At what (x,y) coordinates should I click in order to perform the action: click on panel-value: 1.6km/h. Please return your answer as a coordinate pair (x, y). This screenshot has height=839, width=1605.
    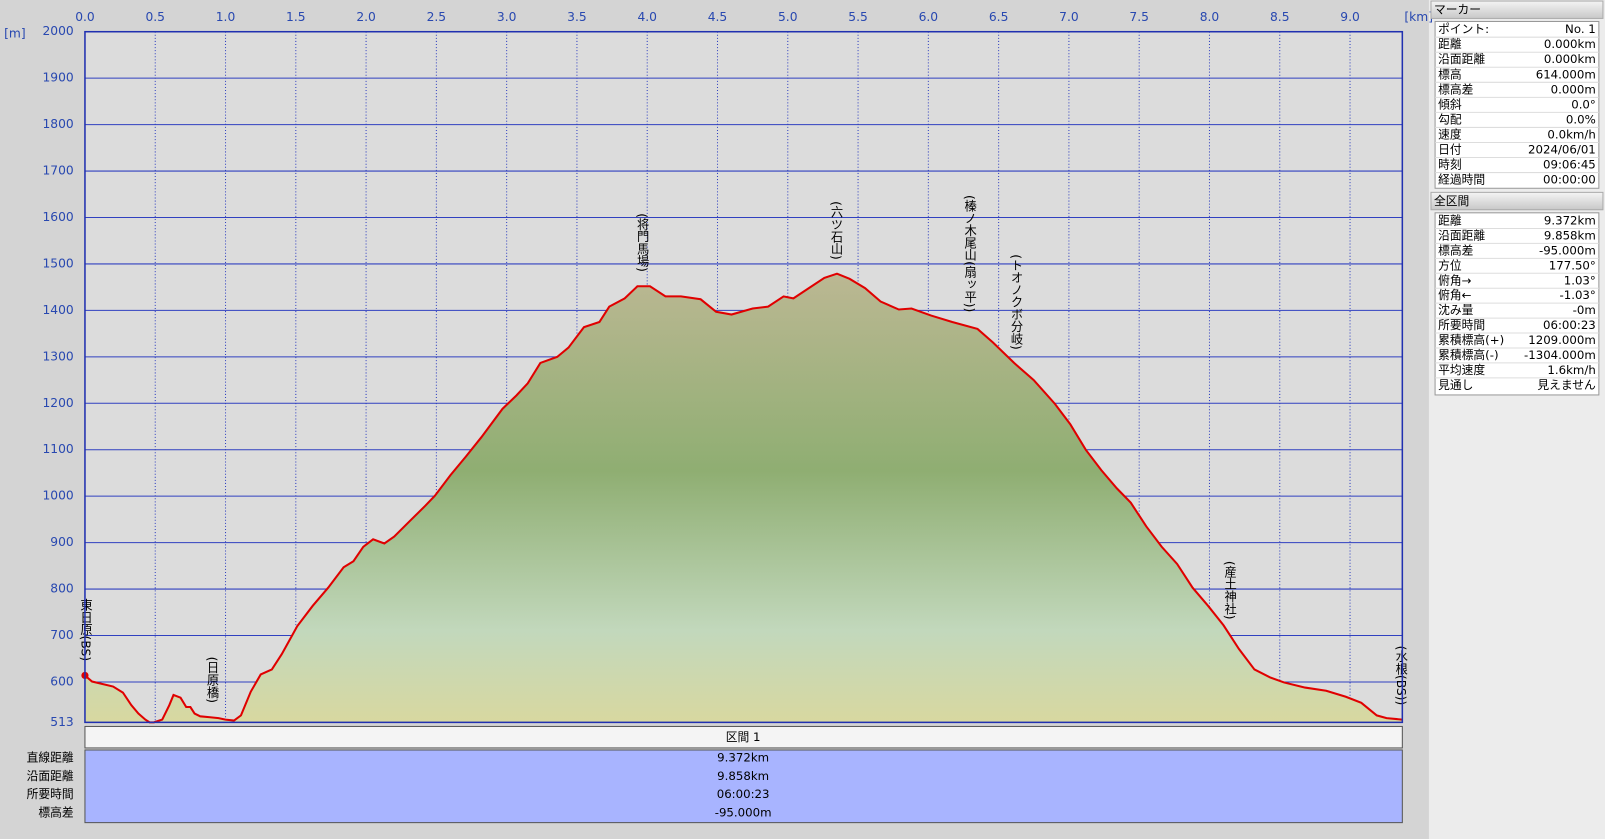
    Looking at the image, I should click on (1571, 370).